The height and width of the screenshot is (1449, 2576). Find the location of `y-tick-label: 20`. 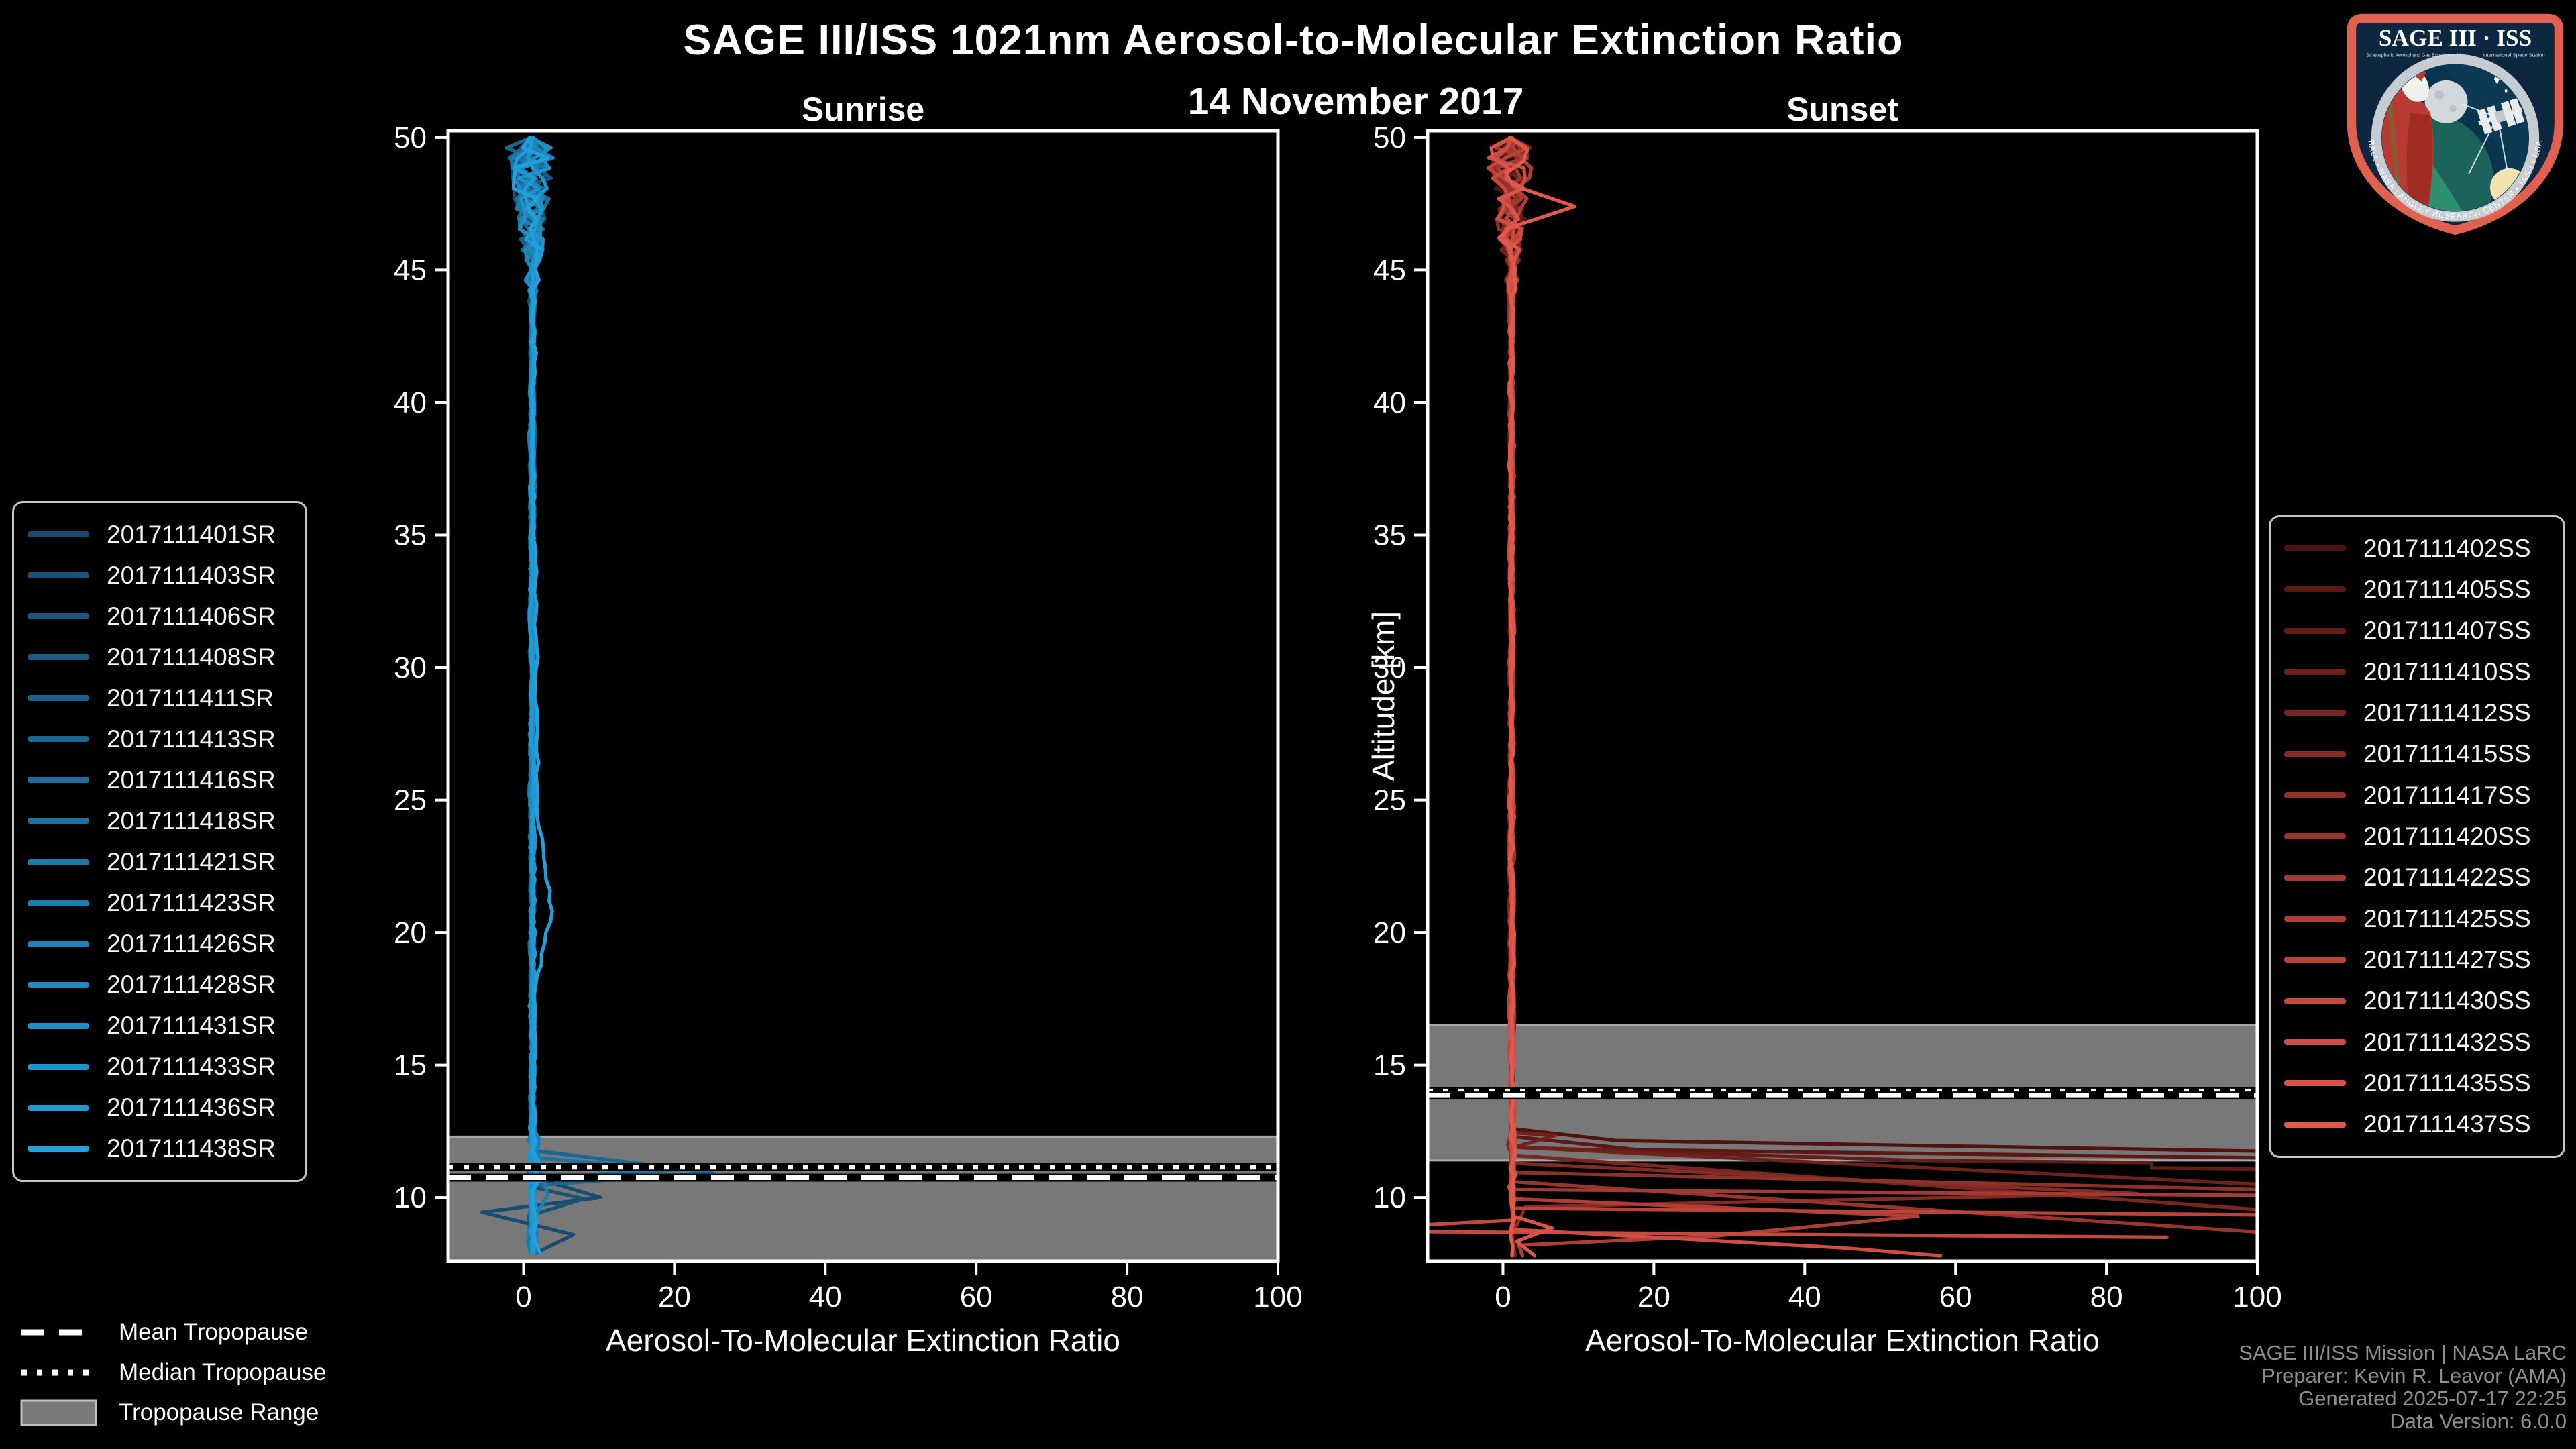

y-tick-label: 20 is located at coordinates (410, 932).